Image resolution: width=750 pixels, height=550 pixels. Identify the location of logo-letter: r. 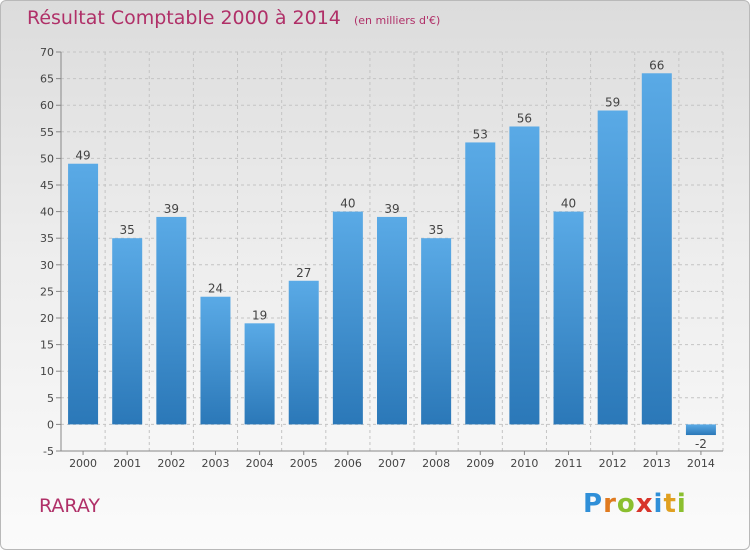
(610, 504).